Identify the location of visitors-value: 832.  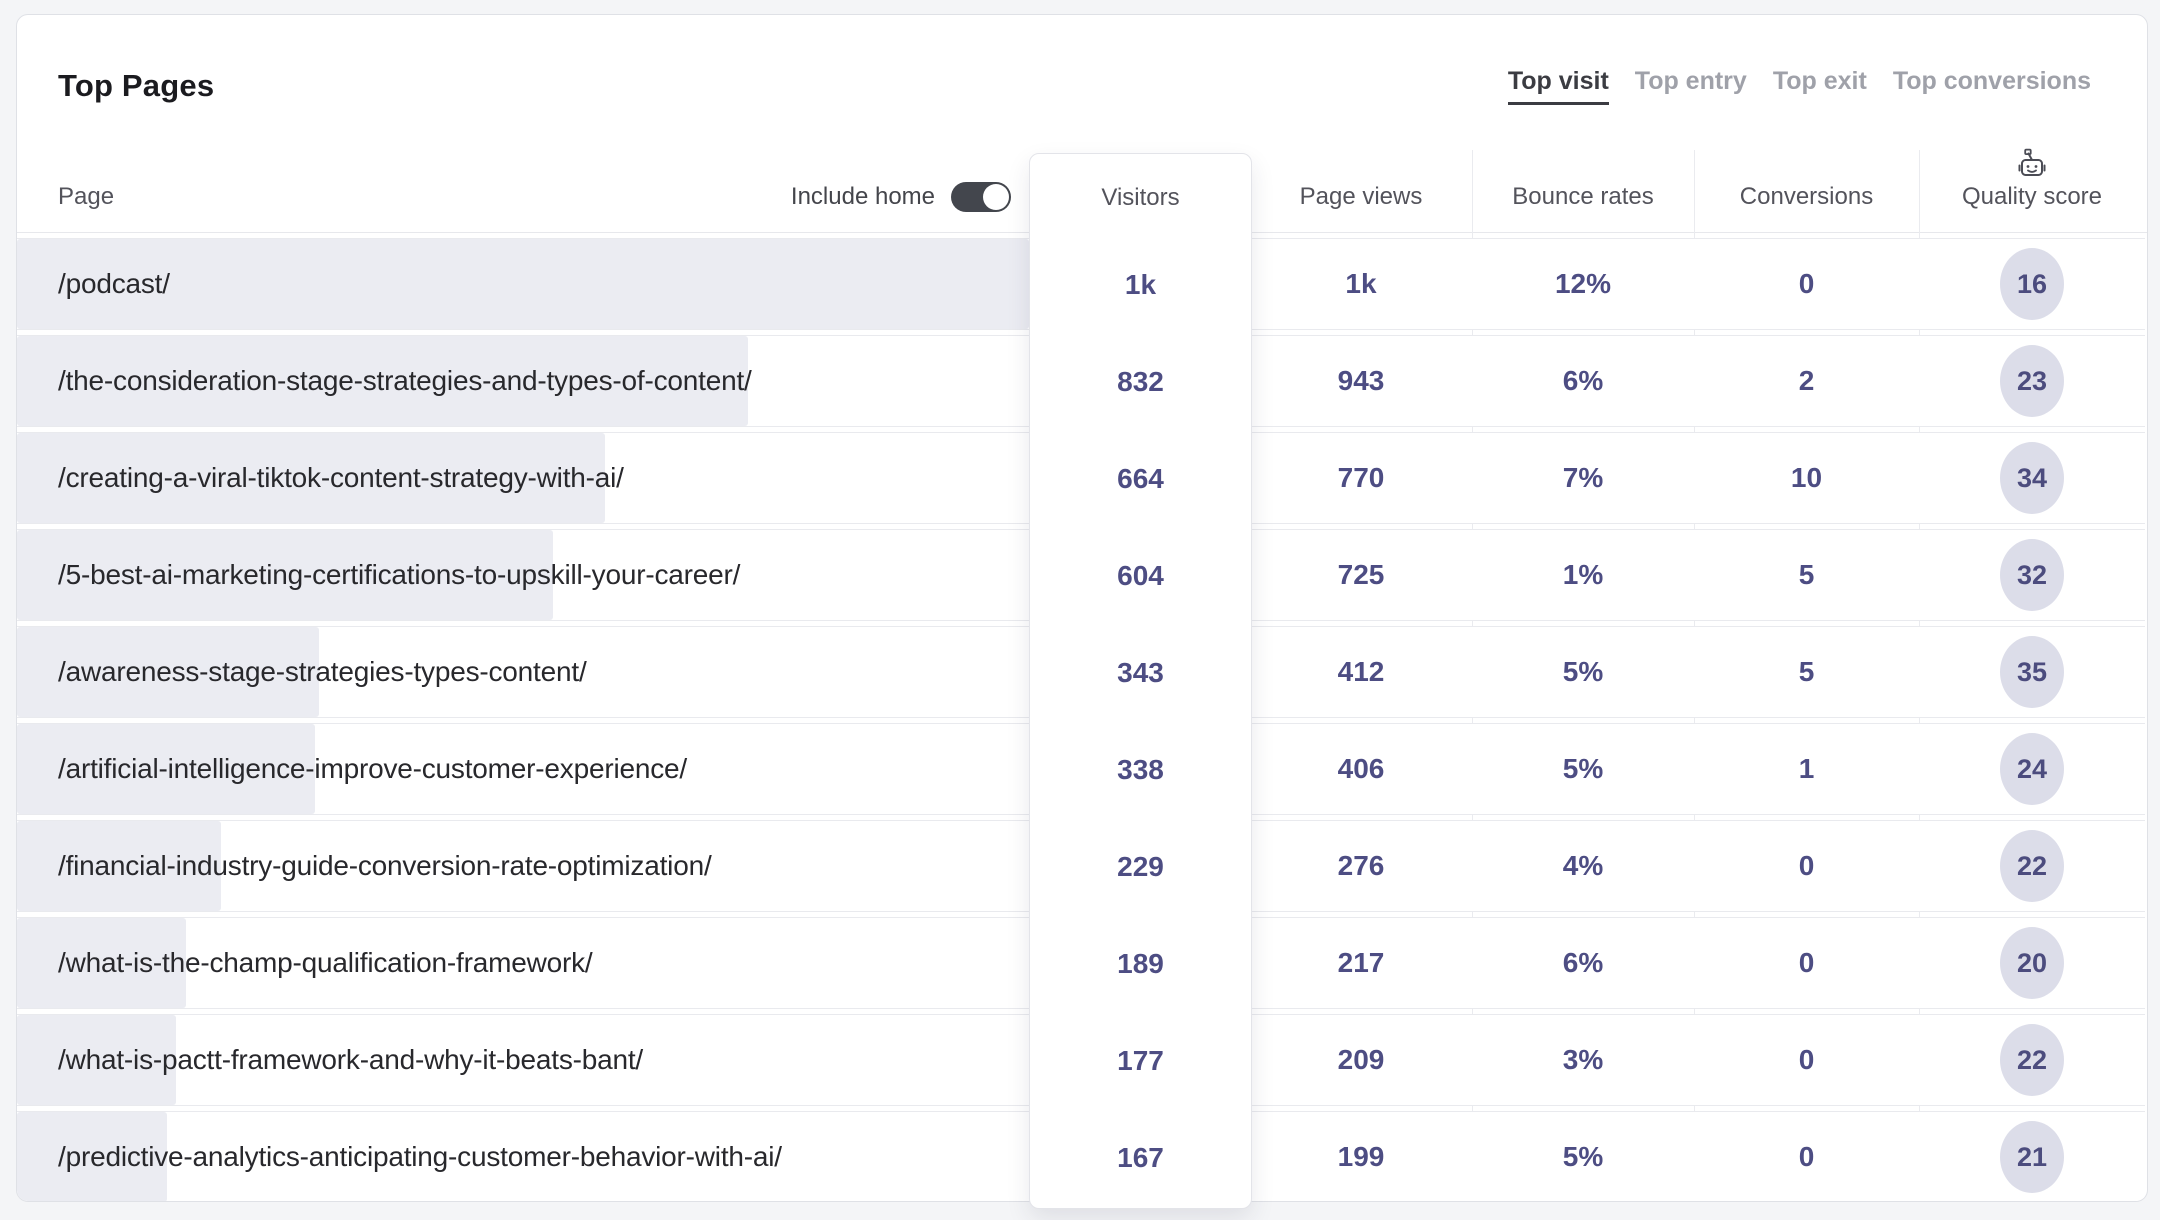
(1140, 381).